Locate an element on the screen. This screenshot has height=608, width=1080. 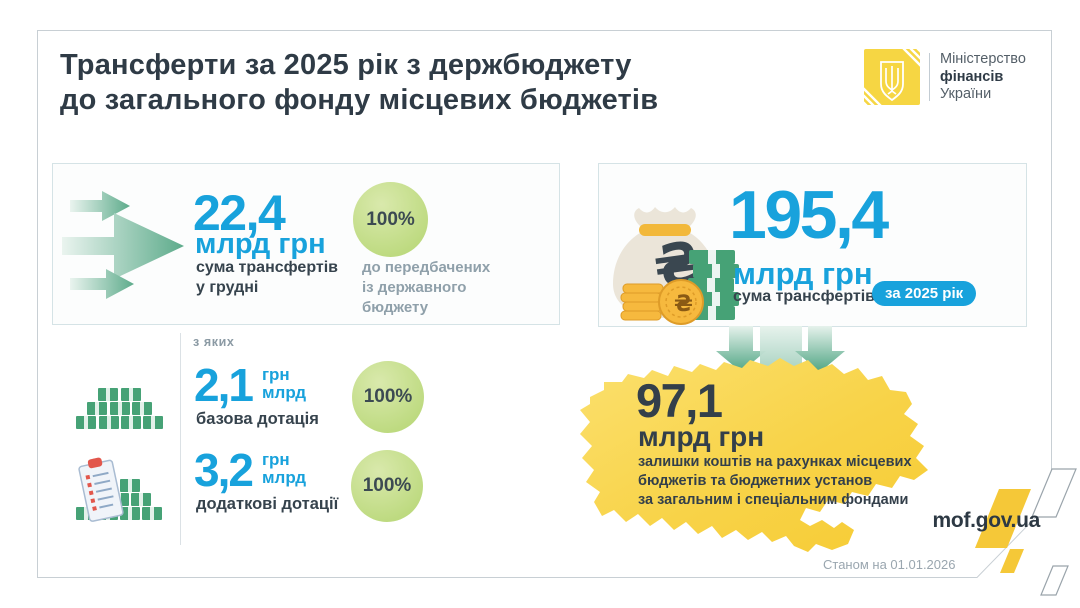
yellow-parallelogram-small is located at coordinates (1012, 561).